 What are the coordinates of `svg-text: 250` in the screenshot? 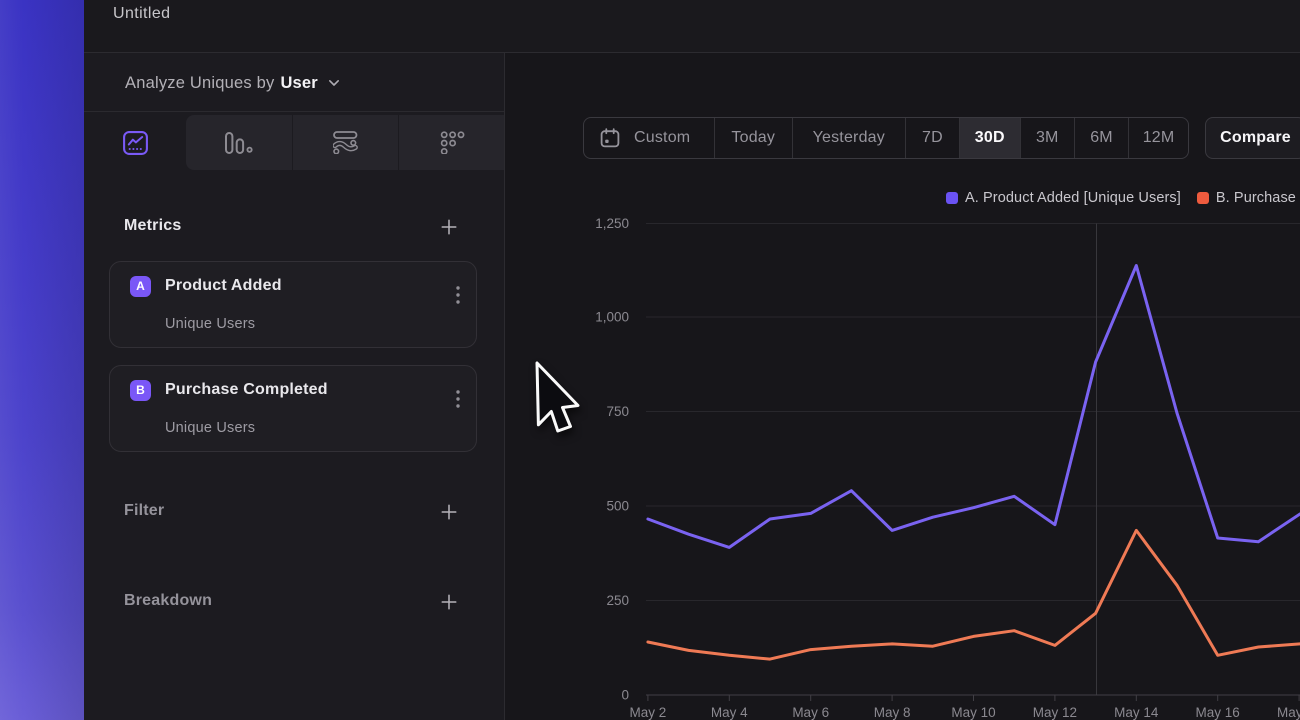 It's located at (617, 600).